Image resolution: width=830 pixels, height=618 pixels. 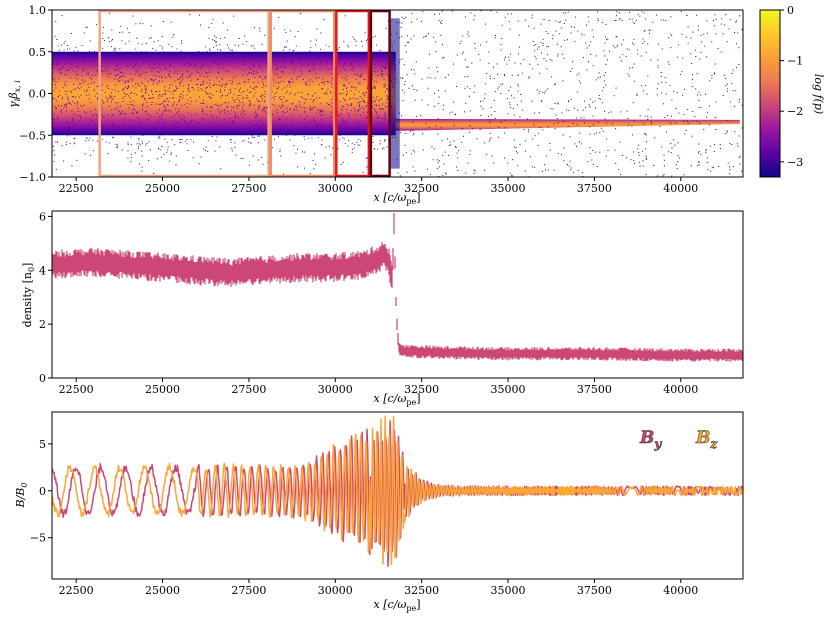 What do you see at coordinates (680, 590) in the screenshot?
I see `x-tick-label: 40000` at bounding box center [680, 590].